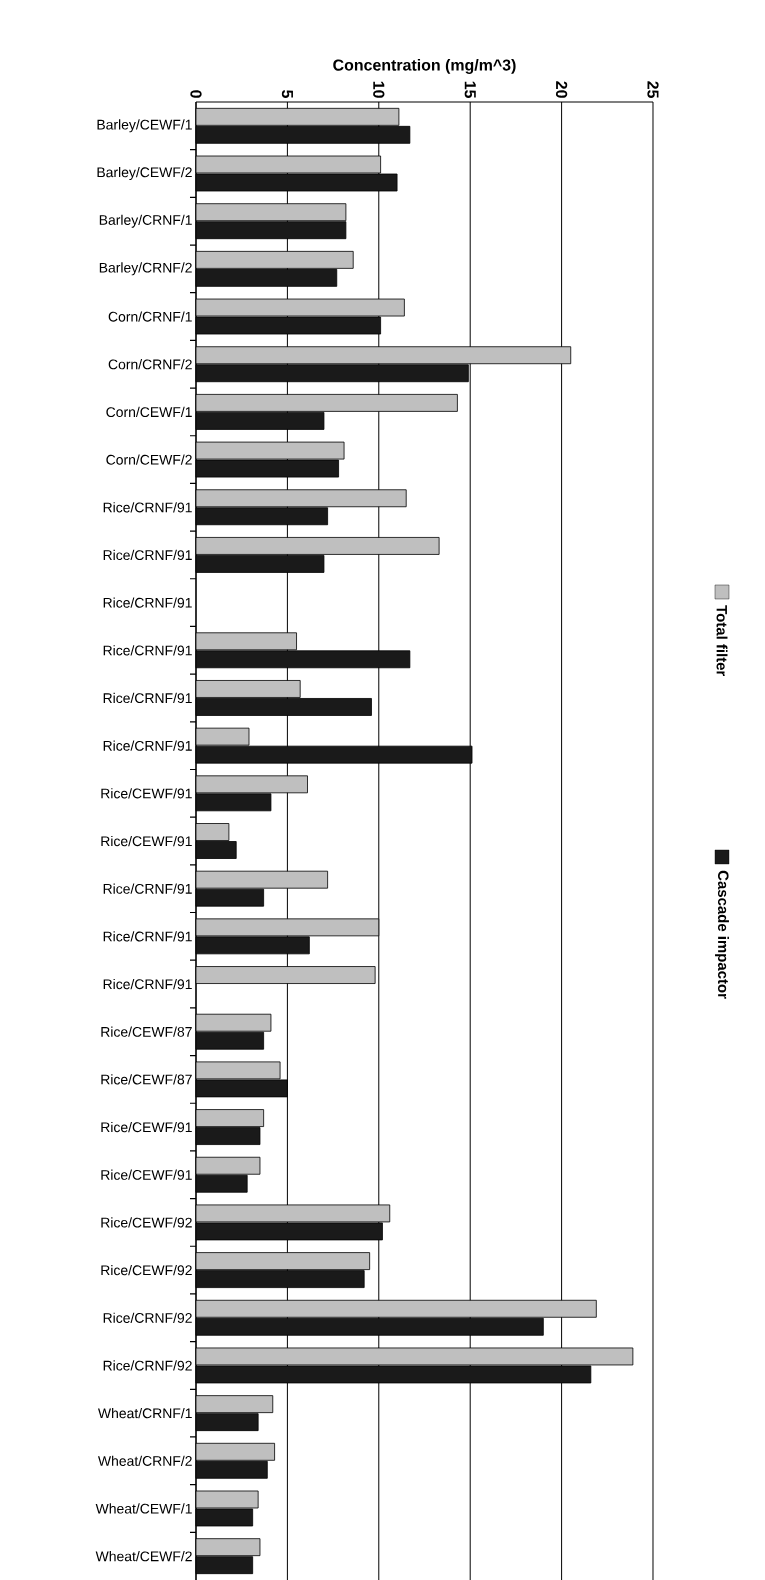 The height and width of the screenshot is (1580, 765). I want to click on x-tick-label: 10, so click(379, 89).